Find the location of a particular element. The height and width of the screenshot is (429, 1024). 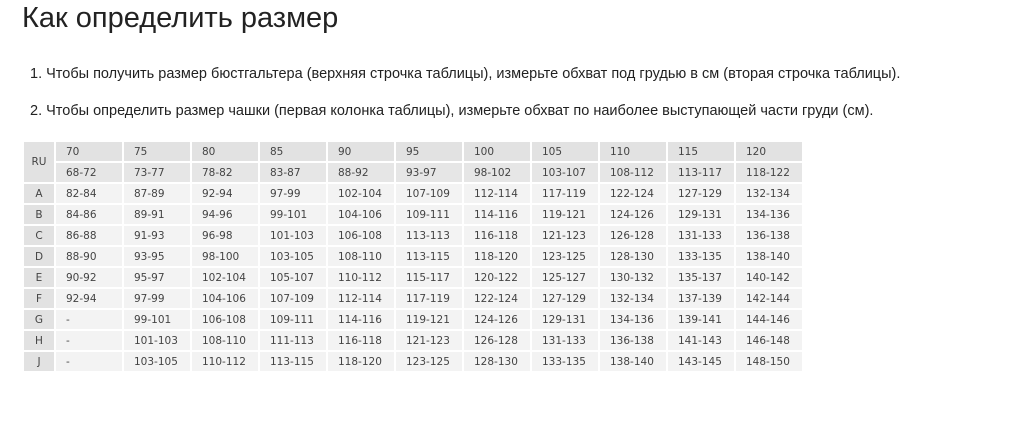

bust-cell: 117-119 is located at coordinates (565, 193).